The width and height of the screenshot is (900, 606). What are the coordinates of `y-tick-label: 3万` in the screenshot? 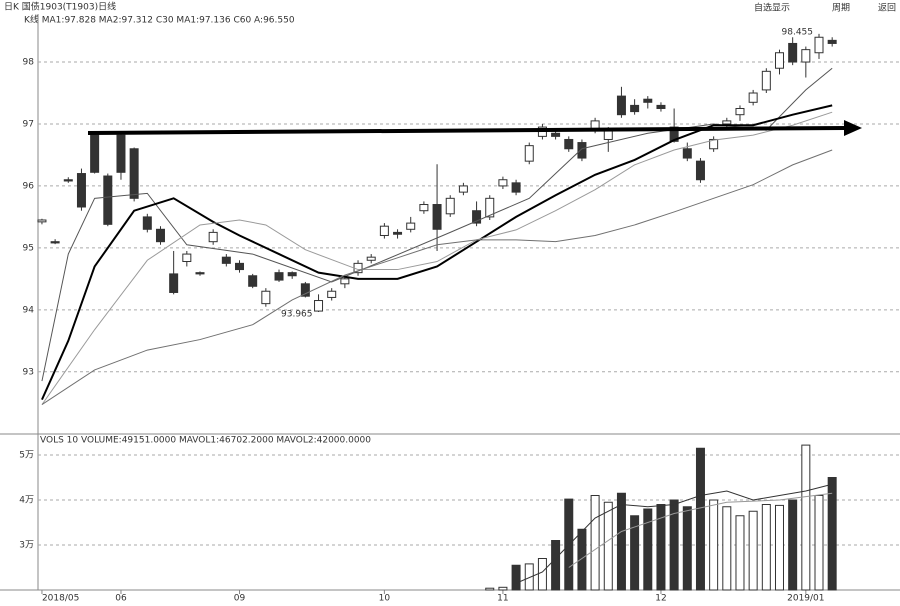 It's located at (26, 546).